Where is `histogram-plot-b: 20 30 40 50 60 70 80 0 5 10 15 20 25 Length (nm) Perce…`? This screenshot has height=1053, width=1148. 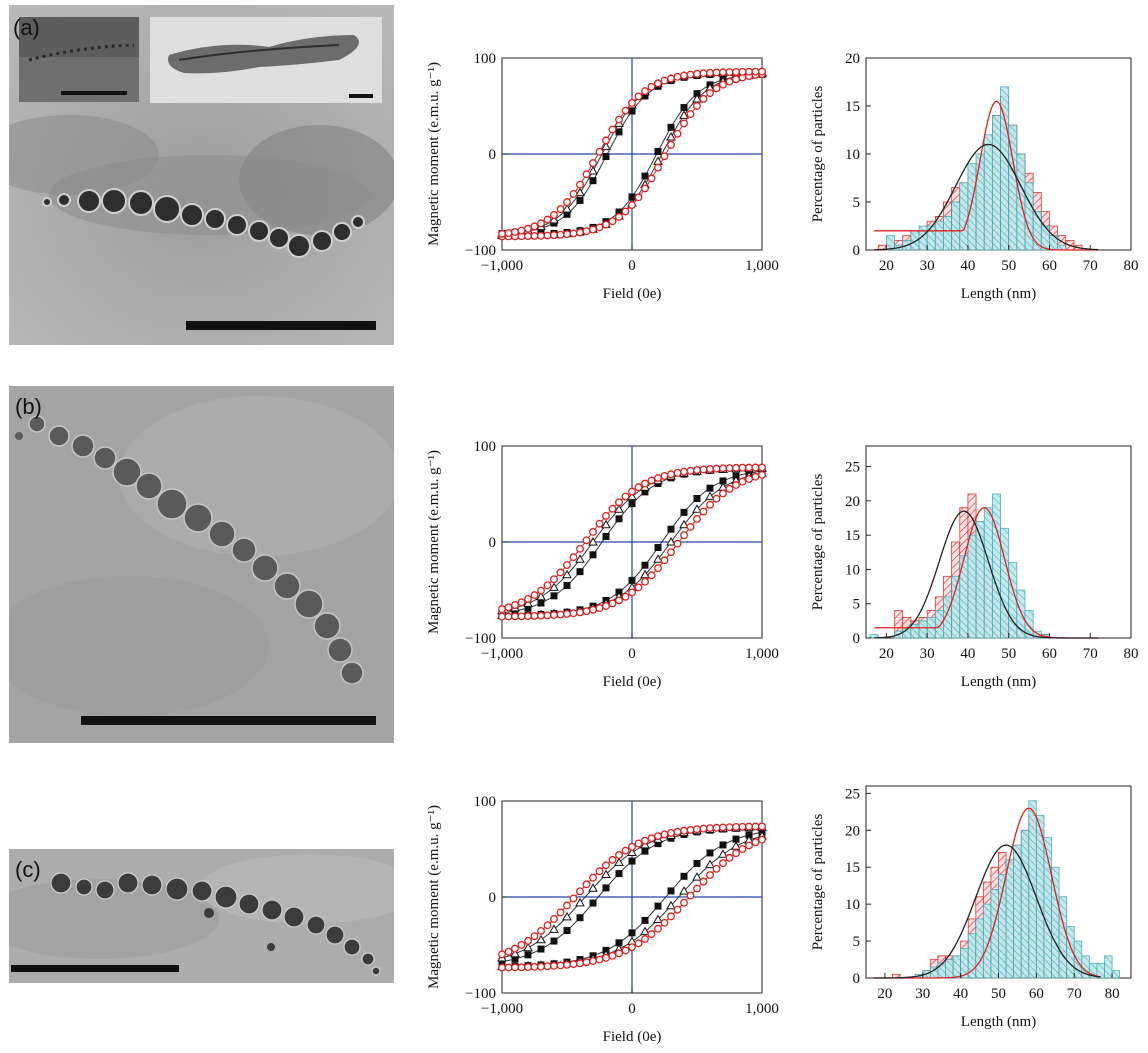
histogram-plot-b: 20 30 40 50 60 70 80 0 5 10 15 20 25 Length (nm) Perce… is located at coordinates (976, 573).